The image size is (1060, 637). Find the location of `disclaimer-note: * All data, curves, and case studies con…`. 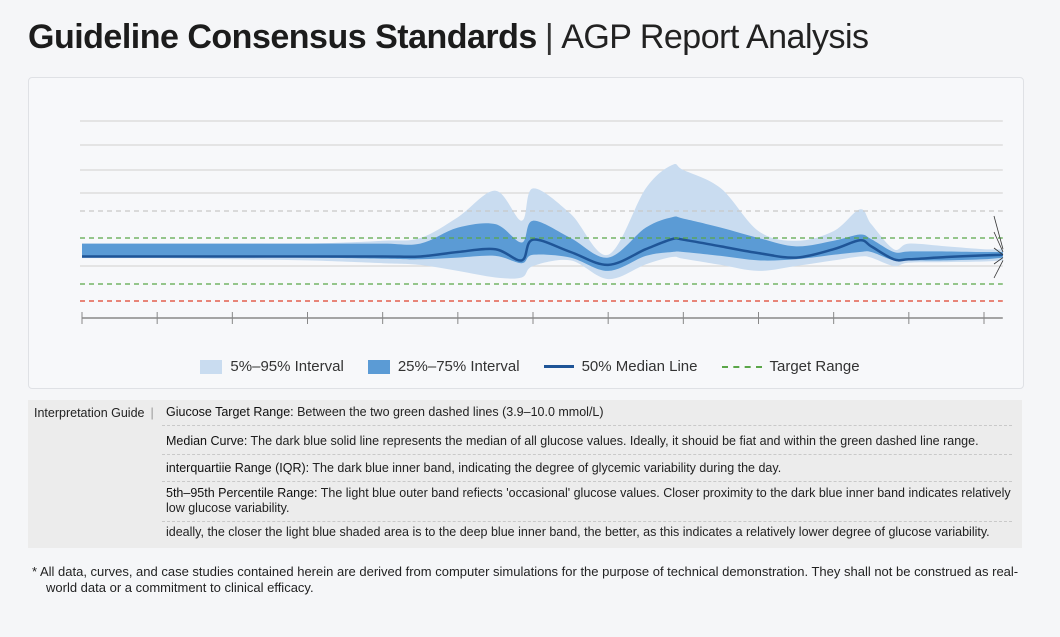

disclaimer-note: * All data, curves, and case studies con… is located at coordinates (525, 579).